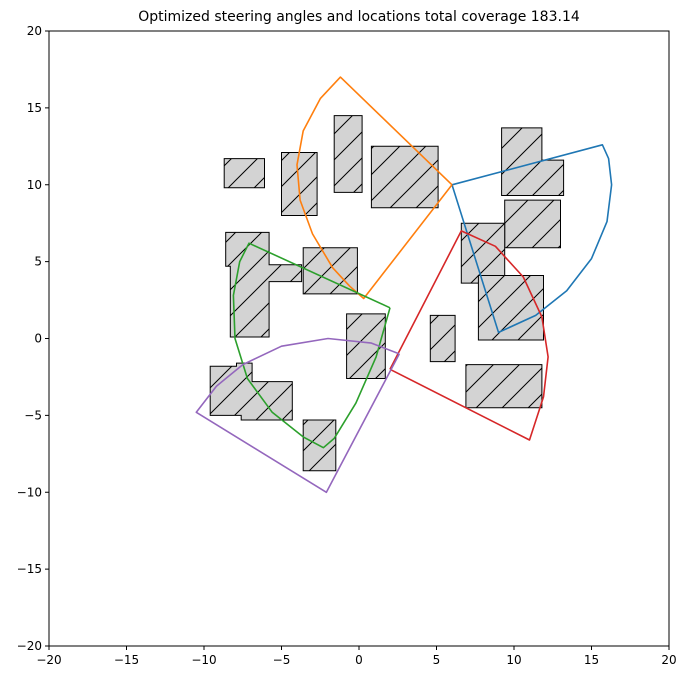  I want to click on x-tick-label: −5, so click(282, 660).